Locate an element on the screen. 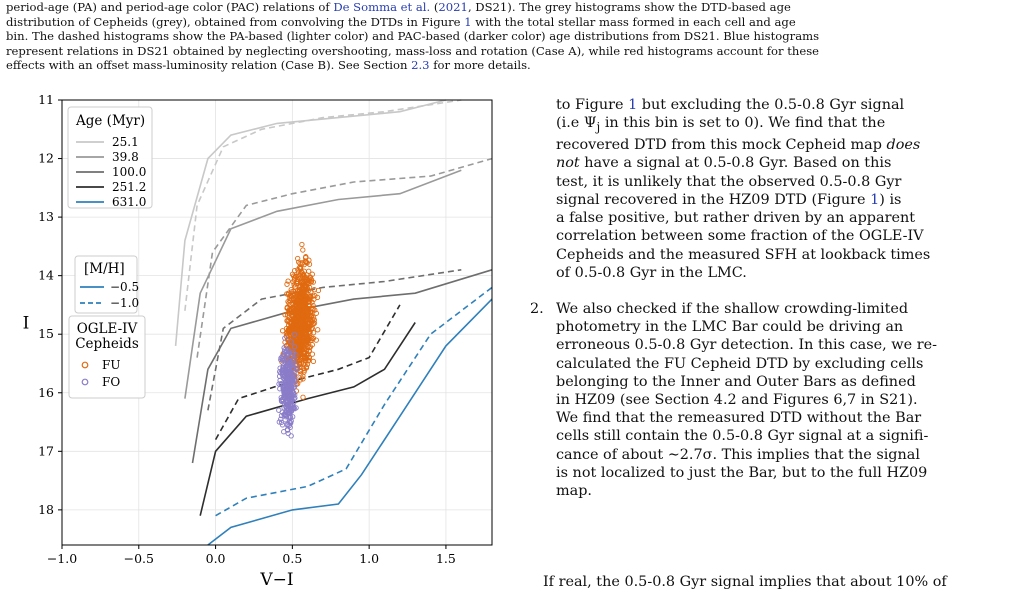  isochrone-251.2-solid is located at coordinates (307, 419).